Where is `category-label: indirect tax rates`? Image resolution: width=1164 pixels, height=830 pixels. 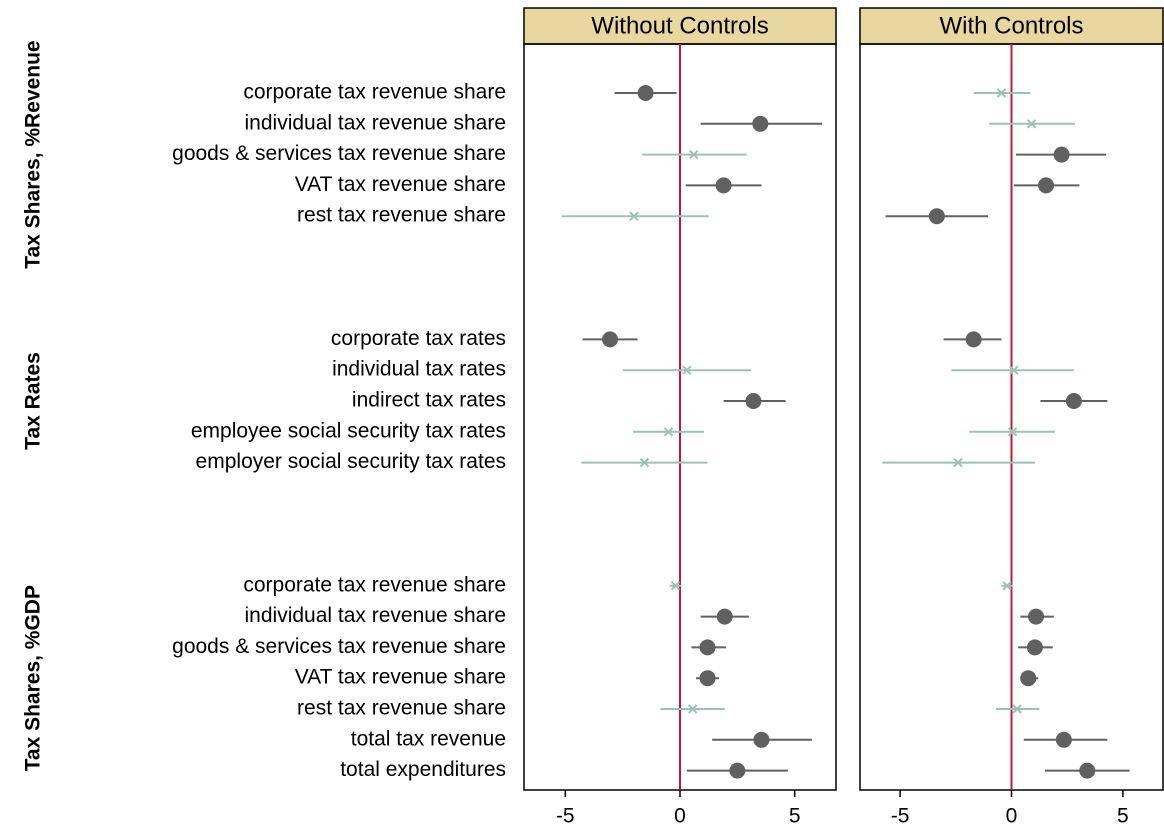 category-label: indirect tax rates is located at coordinates (429, 400).